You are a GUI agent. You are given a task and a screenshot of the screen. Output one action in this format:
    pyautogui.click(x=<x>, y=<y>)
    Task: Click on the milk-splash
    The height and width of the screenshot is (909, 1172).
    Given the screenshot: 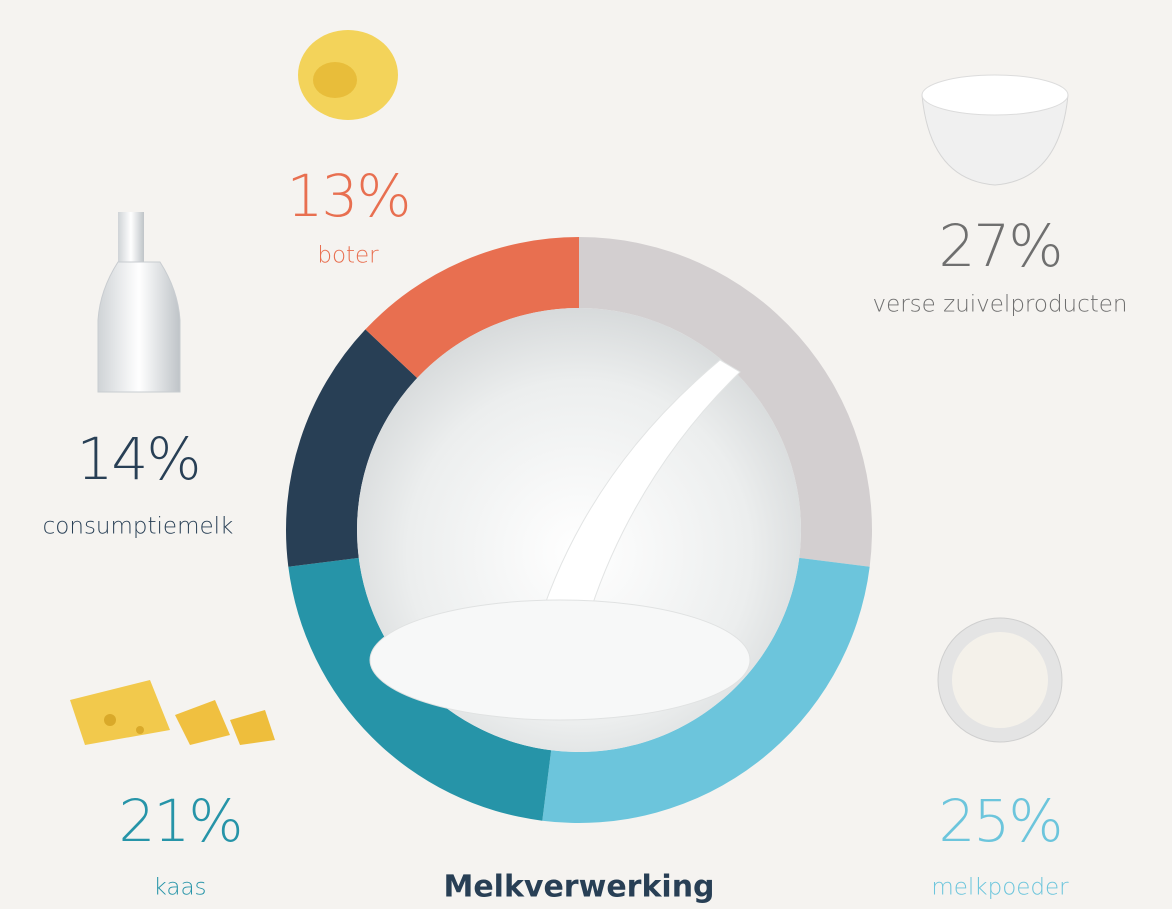 What is the action you would take?
    pyautogui.click(x=560, y=660)
    